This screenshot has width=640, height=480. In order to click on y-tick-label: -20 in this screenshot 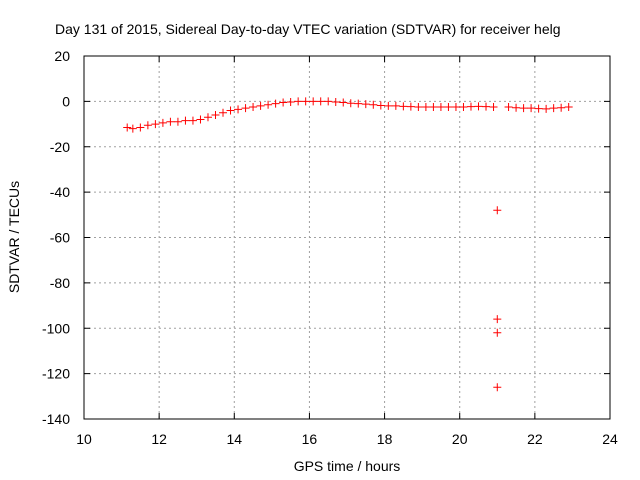, I will do `click(60, 147)`.